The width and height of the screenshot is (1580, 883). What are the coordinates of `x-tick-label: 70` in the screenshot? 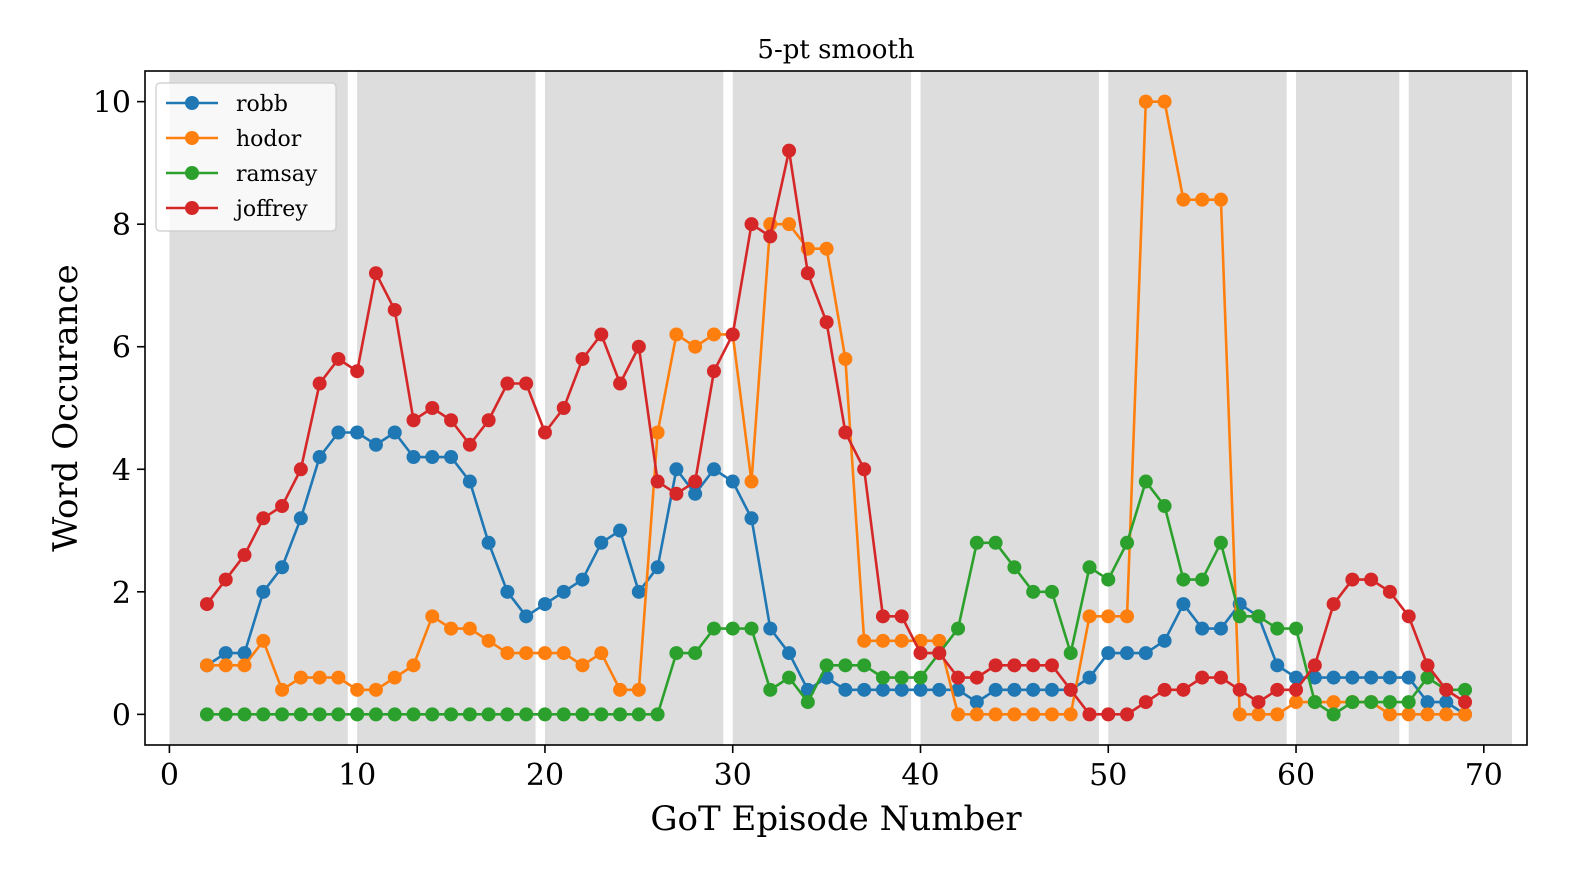 It's located at (1484, 775).